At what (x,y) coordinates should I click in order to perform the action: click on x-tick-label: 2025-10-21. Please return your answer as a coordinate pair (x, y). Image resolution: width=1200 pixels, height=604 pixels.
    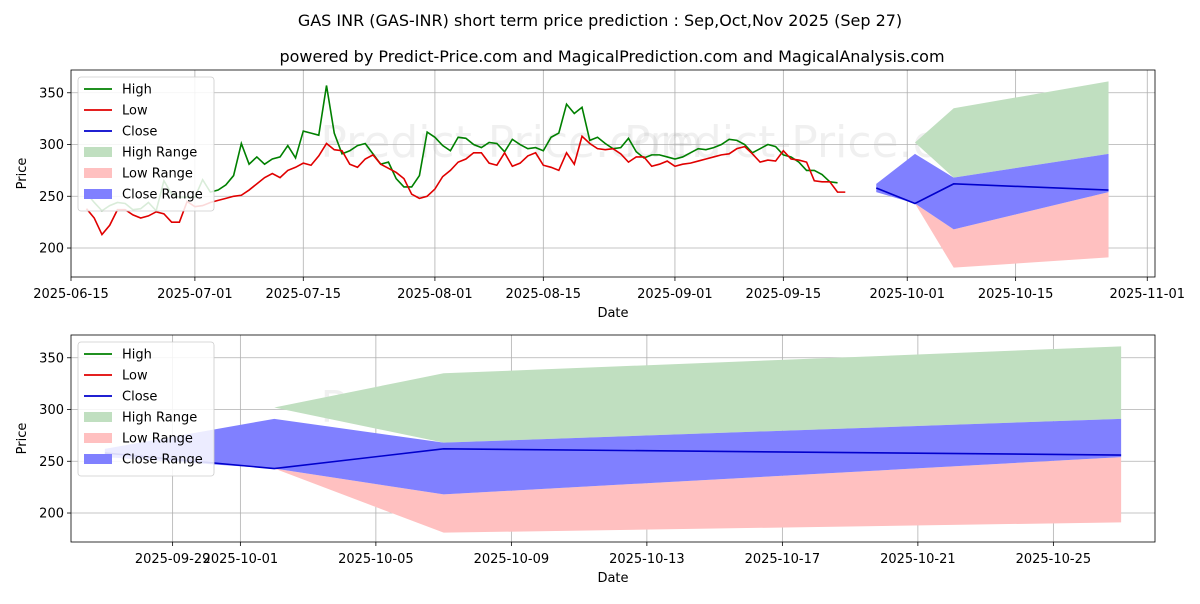
    Looking at the image, I should click on (918, 559).